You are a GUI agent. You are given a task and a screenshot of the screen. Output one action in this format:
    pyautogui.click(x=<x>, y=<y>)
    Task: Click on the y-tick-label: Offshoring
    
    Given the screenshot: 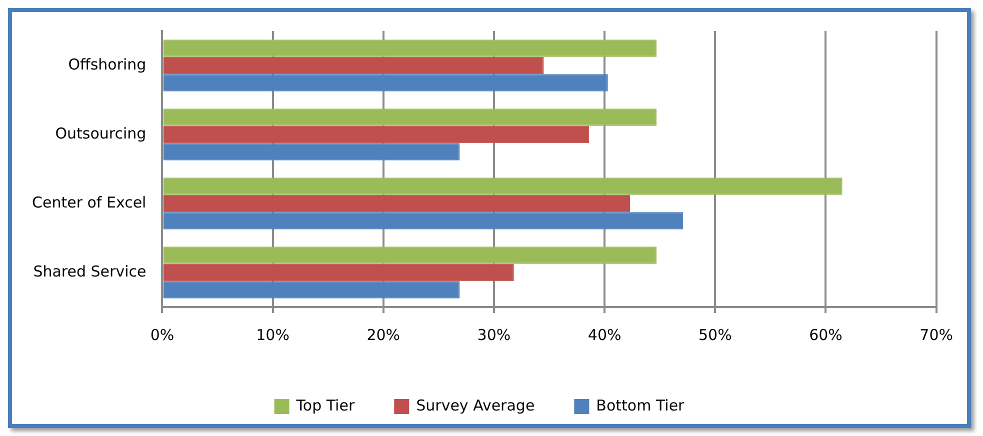 What is the action you would take?
    pyautogui.click(x=107, y=64)
    